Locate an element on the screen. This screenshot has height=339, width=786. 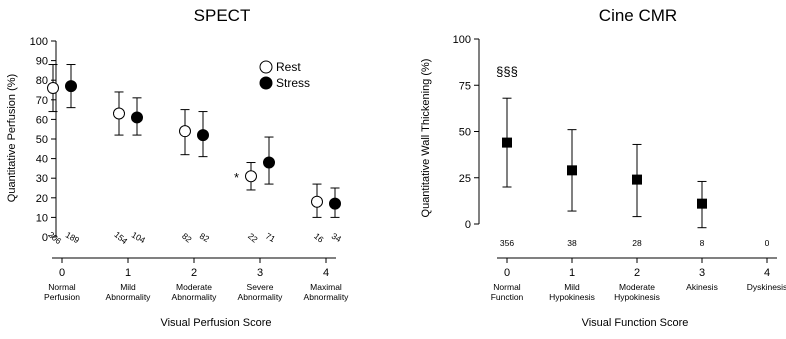
category-label: Perfusion is located at coordinates (62, 297).